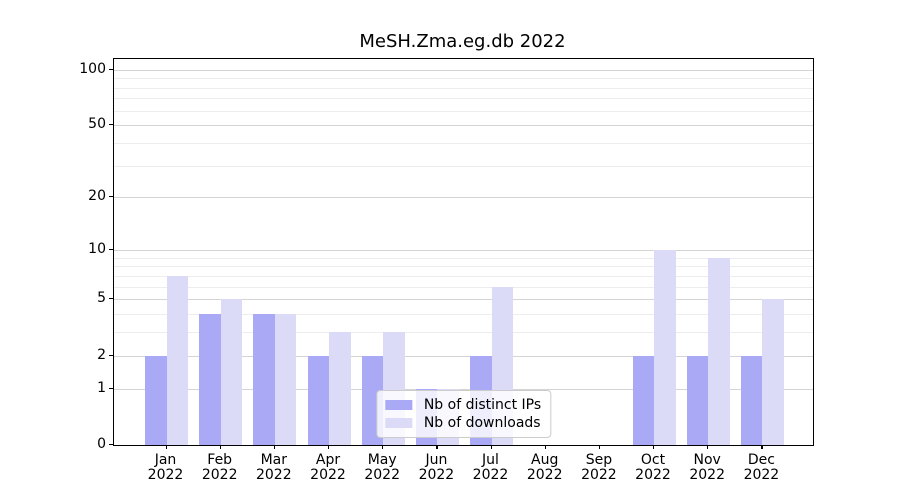  What do you see at coordinates (490, 467) in the screenshot?
I see `x-axis-tick-label: Jul 2022` at bounding box center [490, 467].